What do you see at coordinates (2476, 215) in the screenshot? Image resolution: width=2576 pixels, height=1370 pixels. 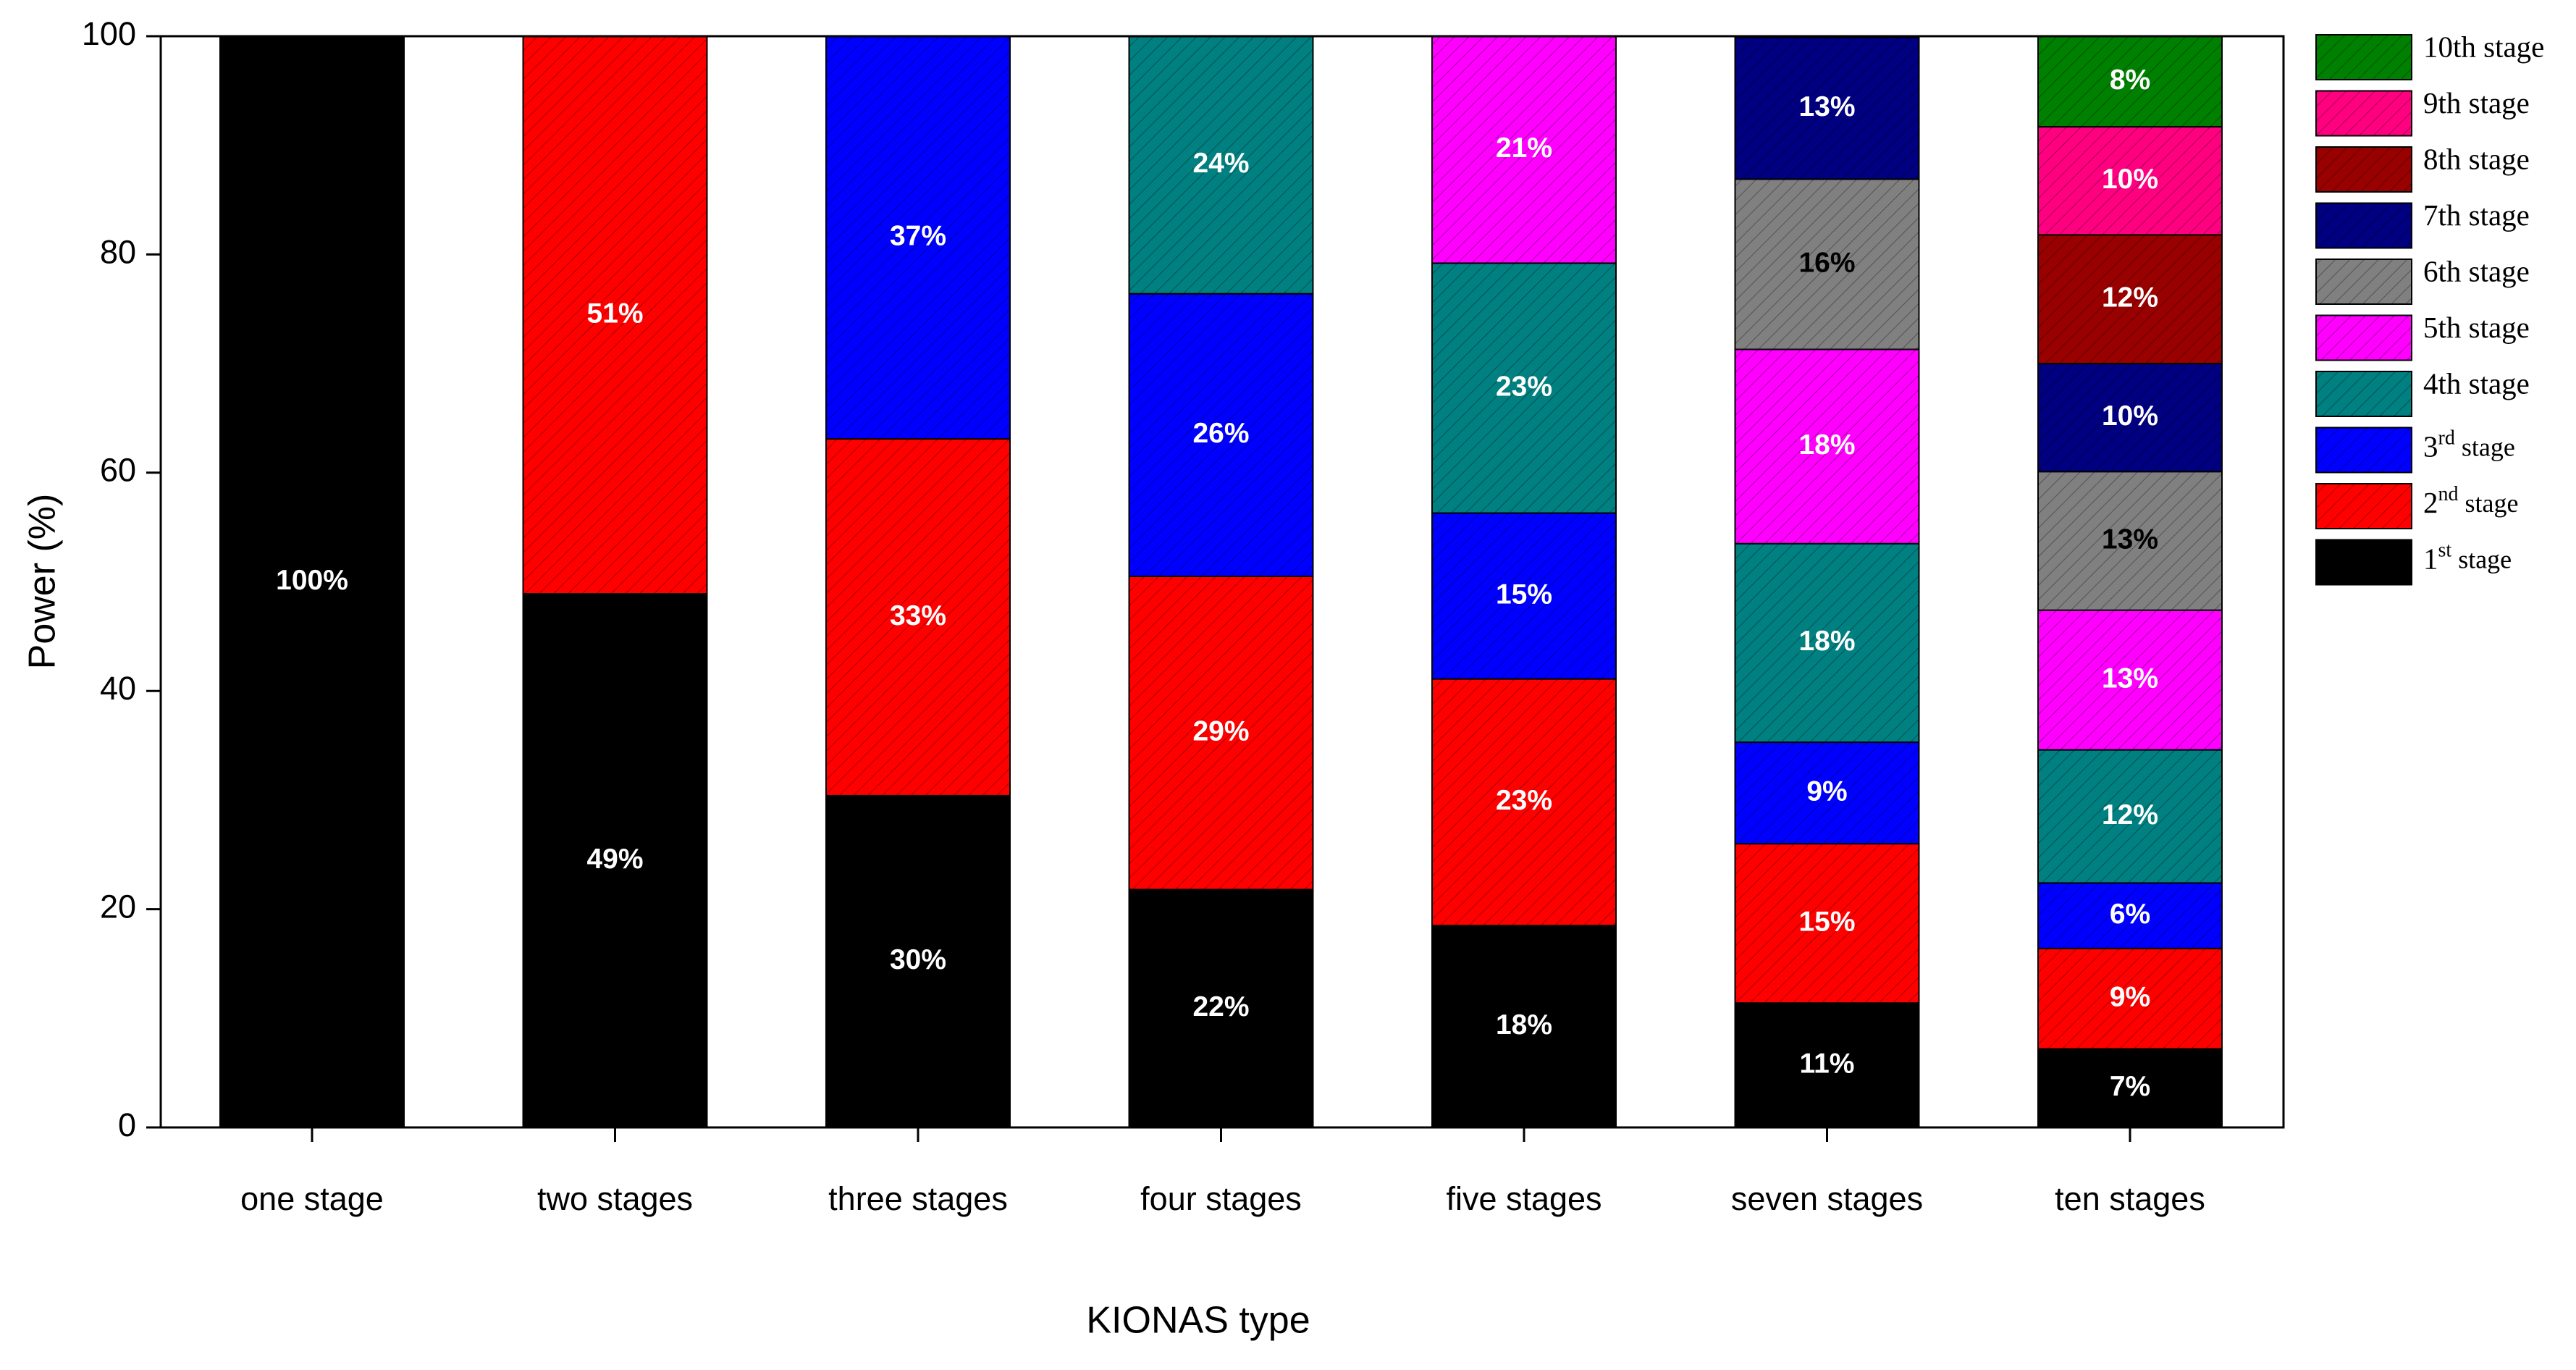 I see `legend-label: 7th stage` at bounding box center [2476, 215].